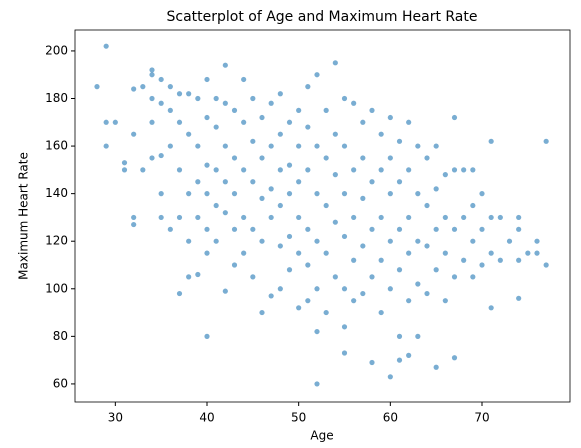 The image size is (581, 448). I want to click on y-tick-label: 60, so click(60, 383).